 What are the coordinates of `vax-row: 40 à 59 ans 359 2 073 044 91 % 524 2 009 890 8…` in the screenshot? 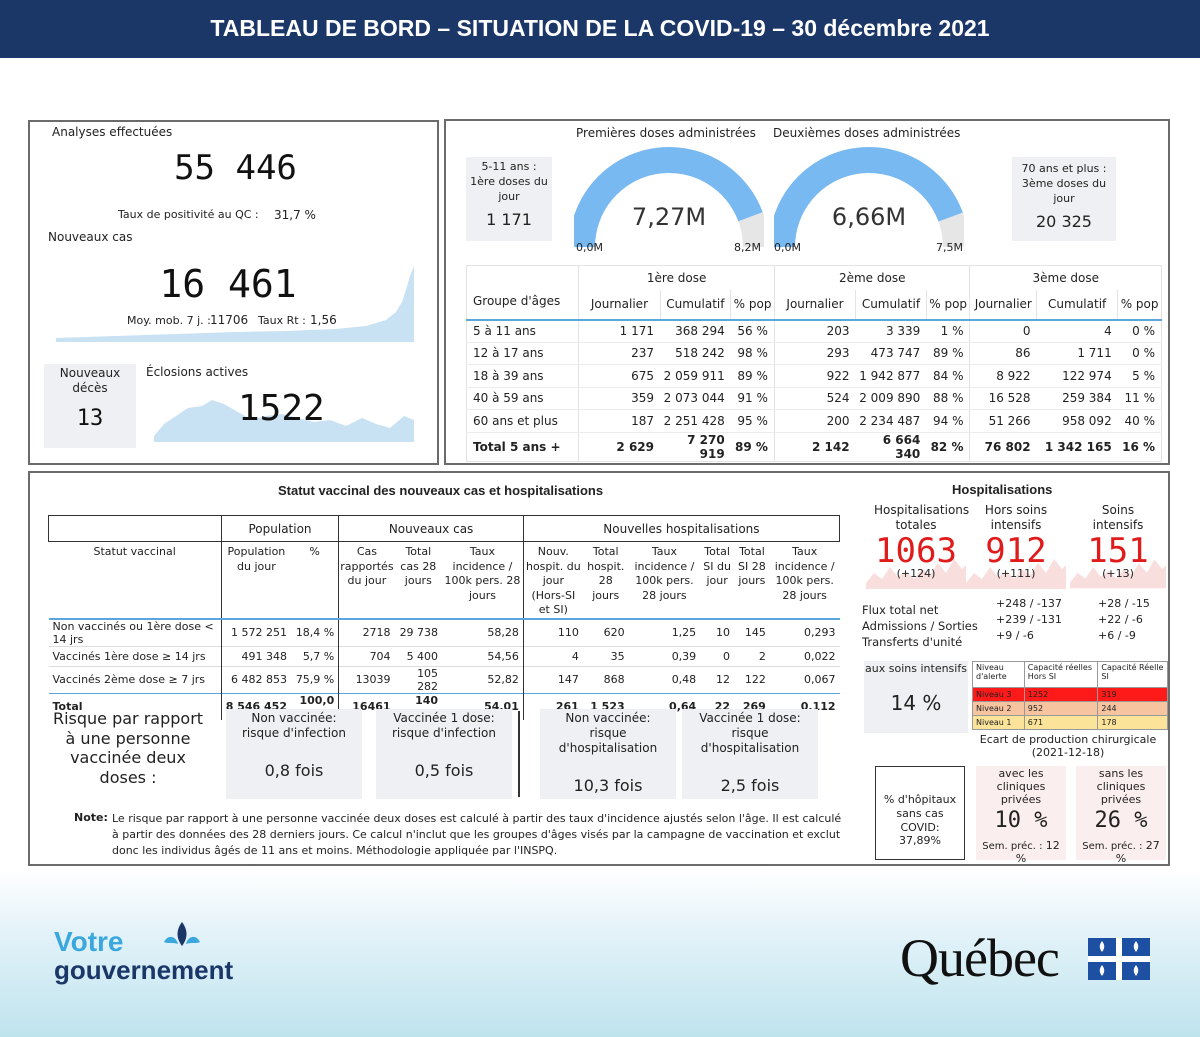 It's located at (814, 398).